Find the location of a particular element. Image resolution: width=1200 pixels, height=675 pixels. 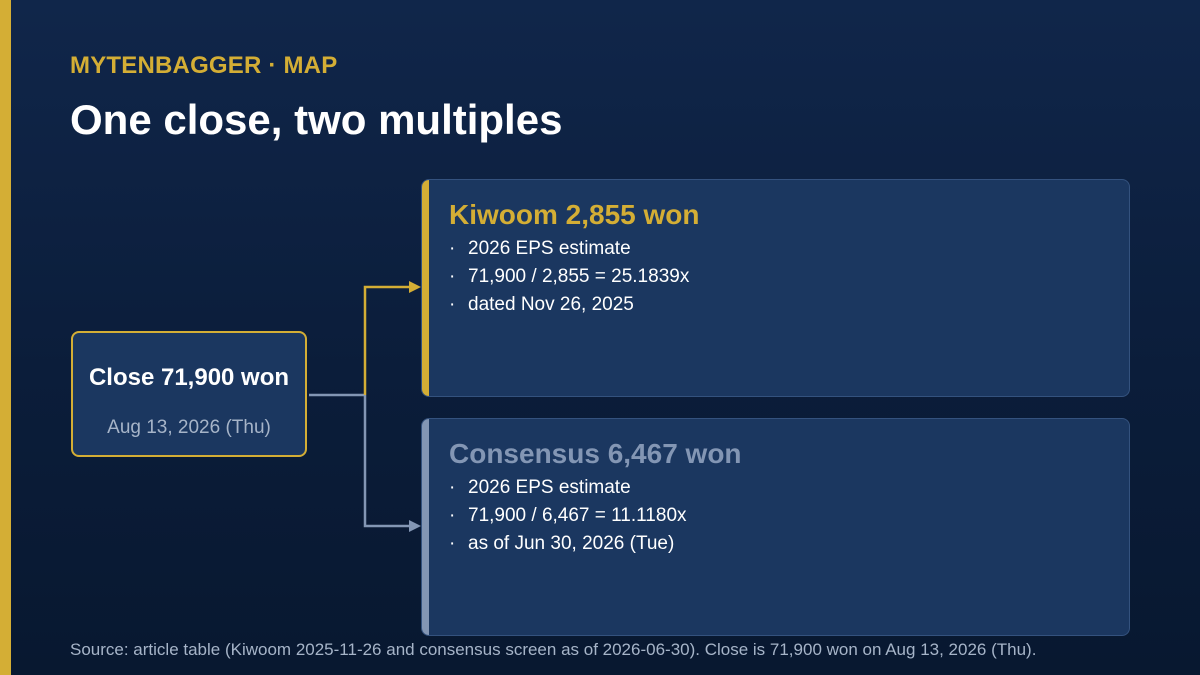

list-item: · as of Jun 30, 2026 (Tue) is located at coordinates (568, 544).